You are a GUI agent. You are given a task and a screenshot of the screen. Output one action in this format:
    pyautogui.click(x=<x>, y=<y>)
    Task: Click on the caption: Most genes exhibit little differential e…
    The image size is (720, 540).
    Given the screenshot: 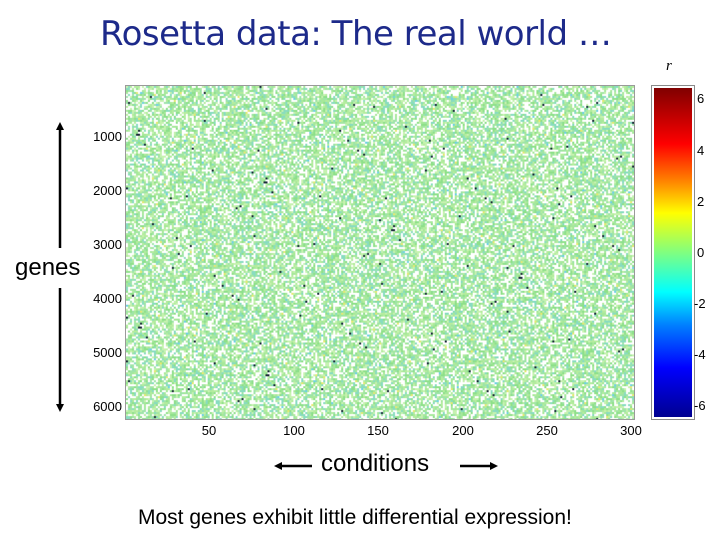 What is the action you would take?
    pyautogui.click(x=355, y=517)
    